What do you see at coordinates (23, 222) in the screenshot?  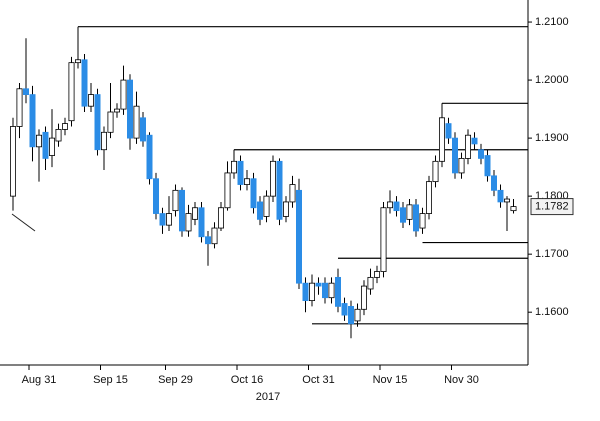 I see `decor-line` at bounding box center [23, 222].